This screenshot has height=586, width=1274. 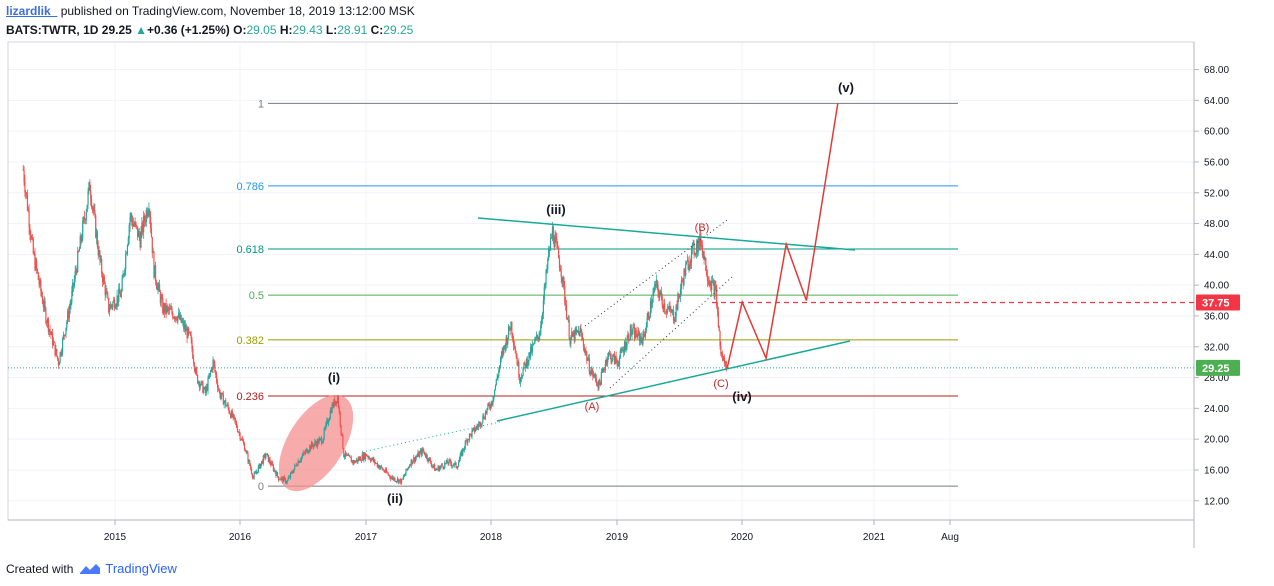 What do you see at coordinates (141, 568) in the screenshot?
I see `tradingview-brand: TradingView` at bounding box center [141, 568].